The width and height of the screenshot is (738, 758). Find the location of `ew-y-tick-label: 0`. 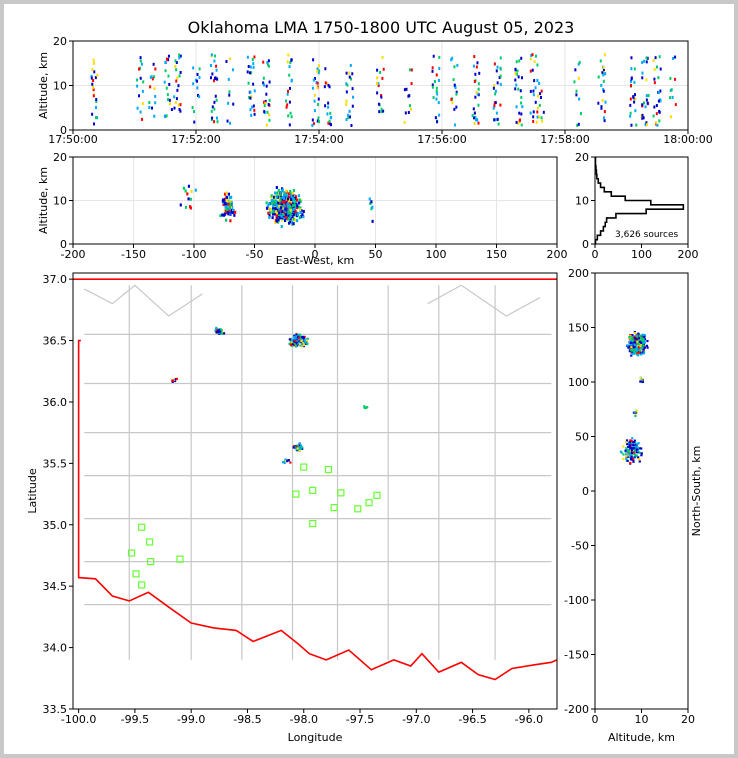

ew-y-tick-label: 0 is located at coordinates (63, 244).